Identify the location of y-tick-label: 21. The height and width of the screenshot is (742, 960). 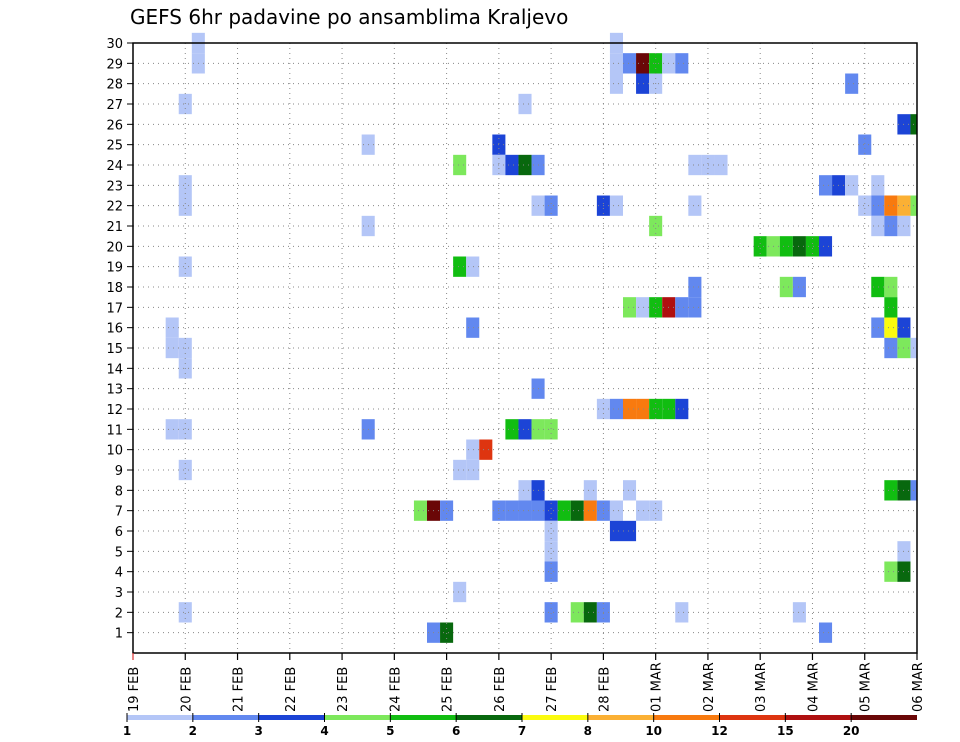
(114, 227).